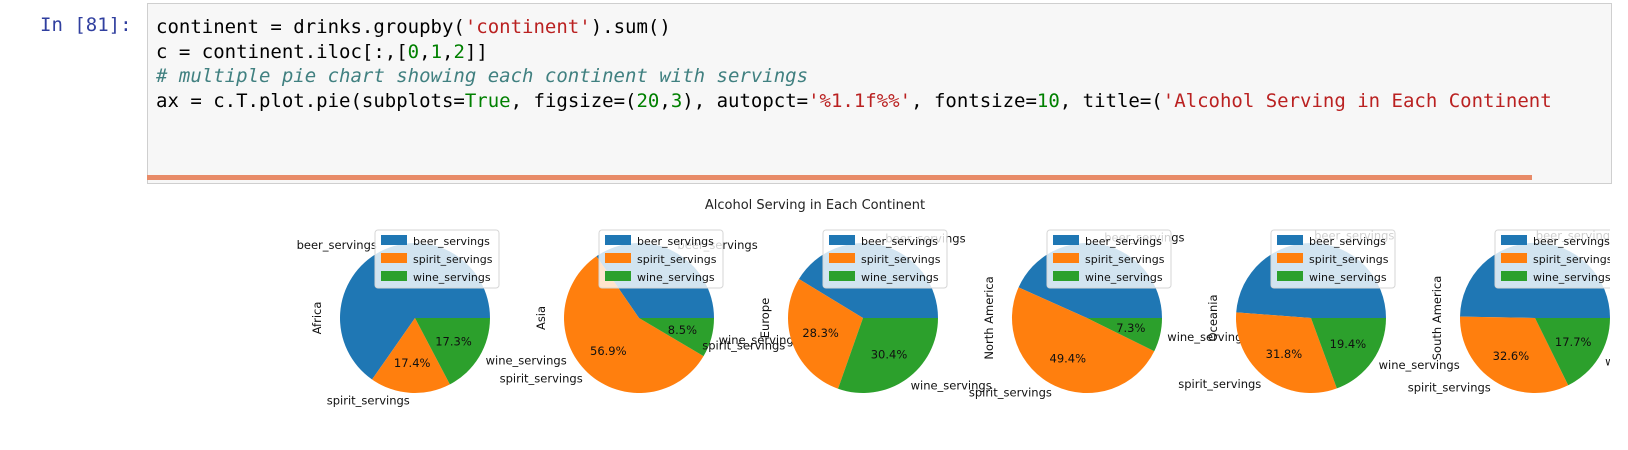 This screenshot has width=1628, height=450. I want to click on pie-percent-label: 30.4%, so click(889, 355).